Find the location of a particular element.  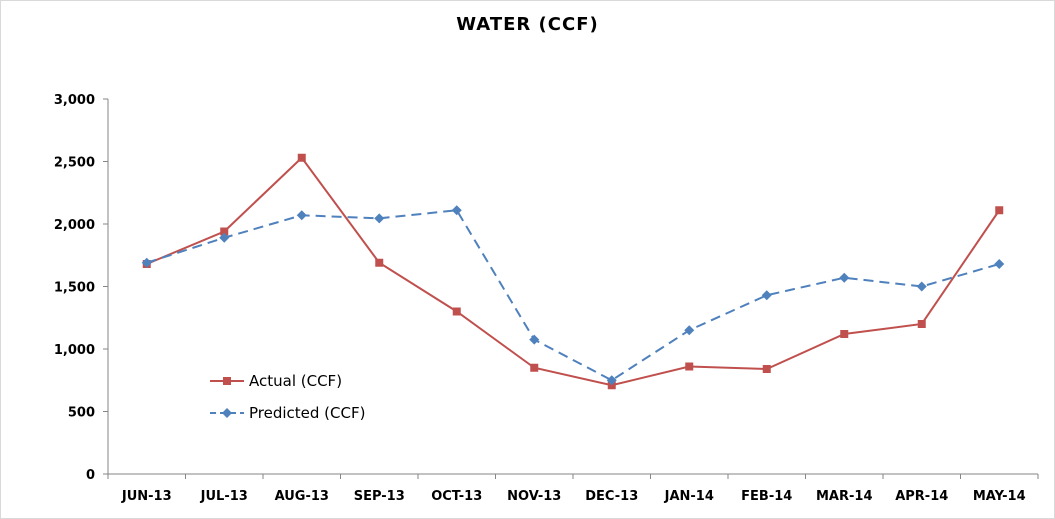

legend-item: Predicted (CCF) is located at coordinates (287, 413).